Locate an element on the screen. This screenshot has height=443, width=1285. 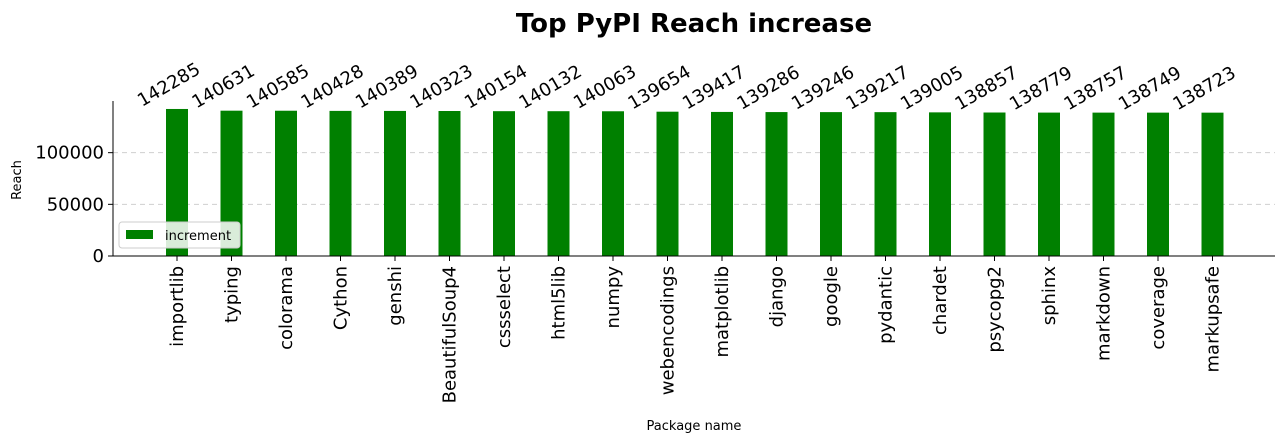
x-tick-label: chardet is located at coordinates (940, 300).